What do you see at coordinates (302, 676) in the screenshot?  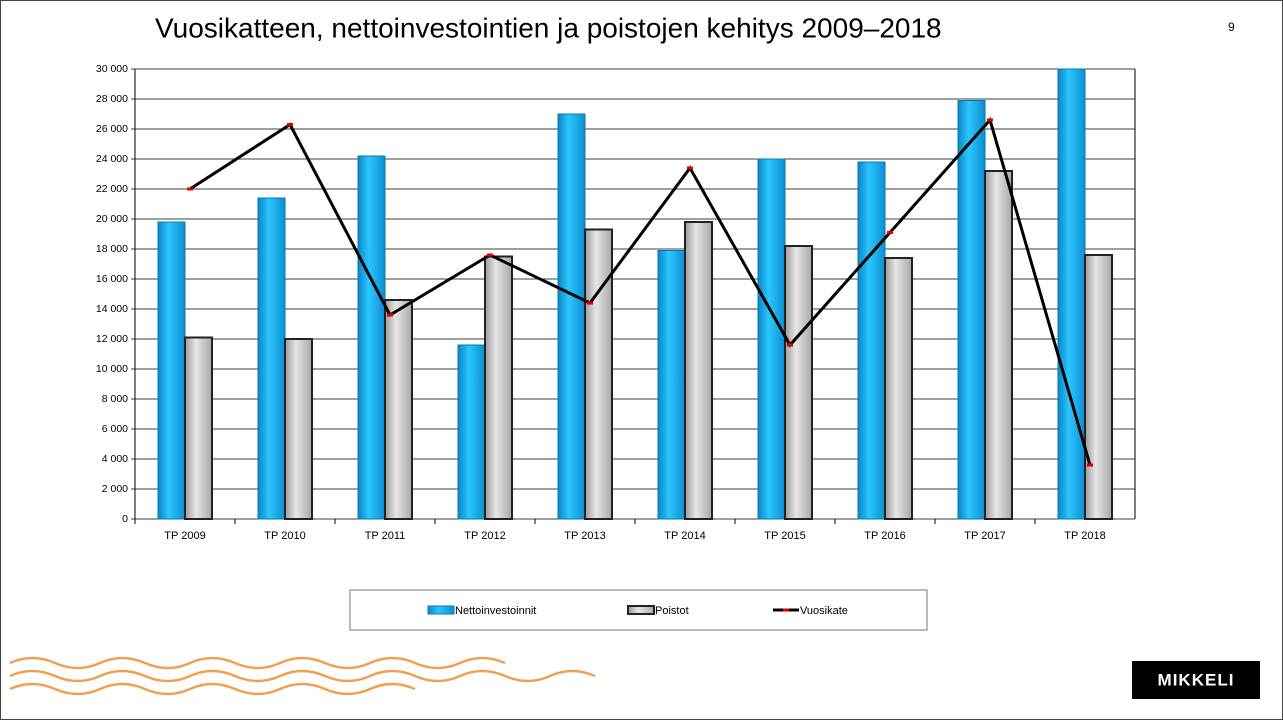 I see `decoration-waves` at bounding box center [302, 676].